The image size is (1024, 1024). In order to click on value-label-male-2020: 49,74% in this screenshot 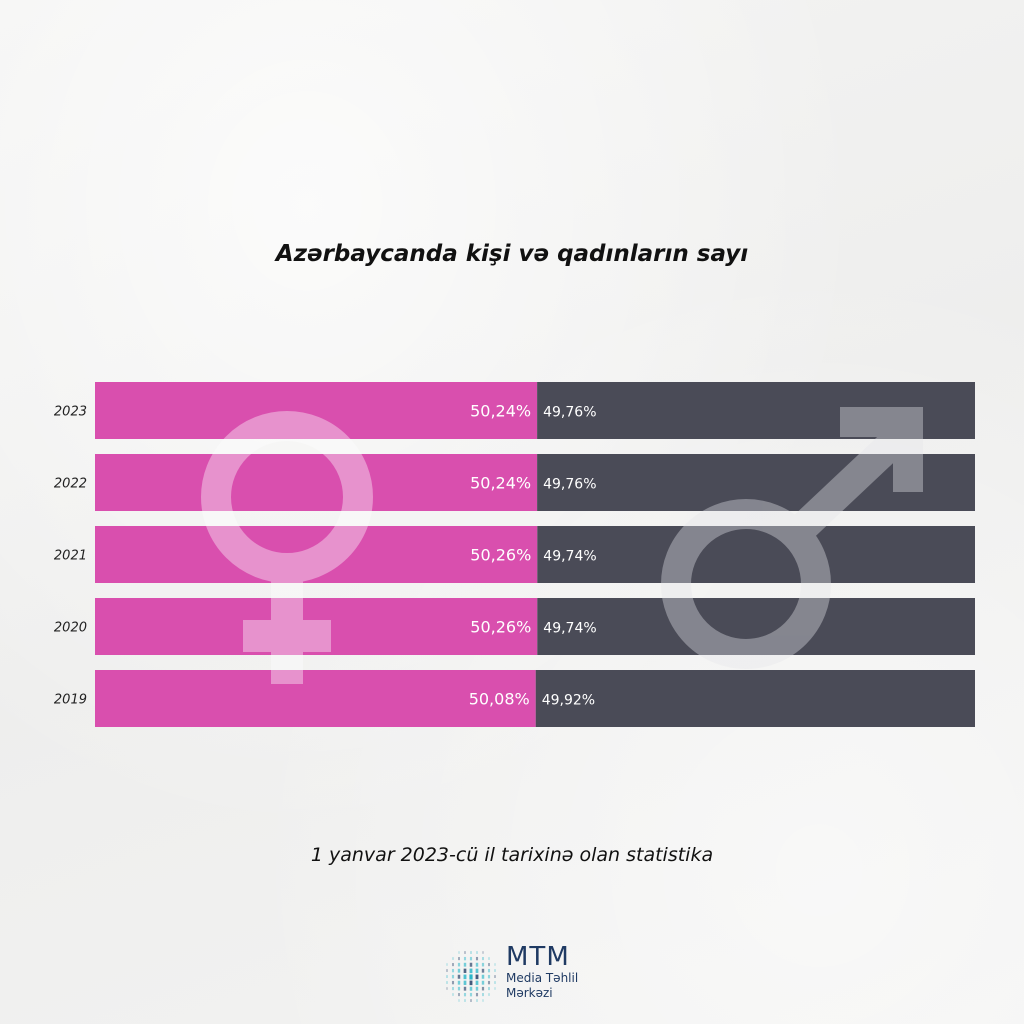, I will do `click(569, 629)`.